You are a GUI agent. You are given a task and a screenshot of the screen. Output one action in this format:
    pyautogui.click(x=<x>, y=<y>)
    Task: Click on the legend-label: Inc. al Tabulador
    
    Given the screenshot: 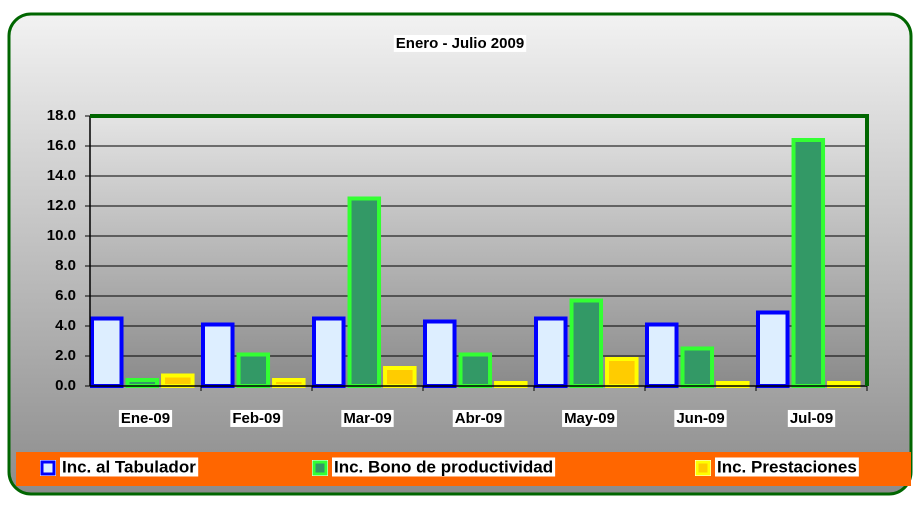 What is the action you would take?
    pyautogui.click(x=129, y=466)
    